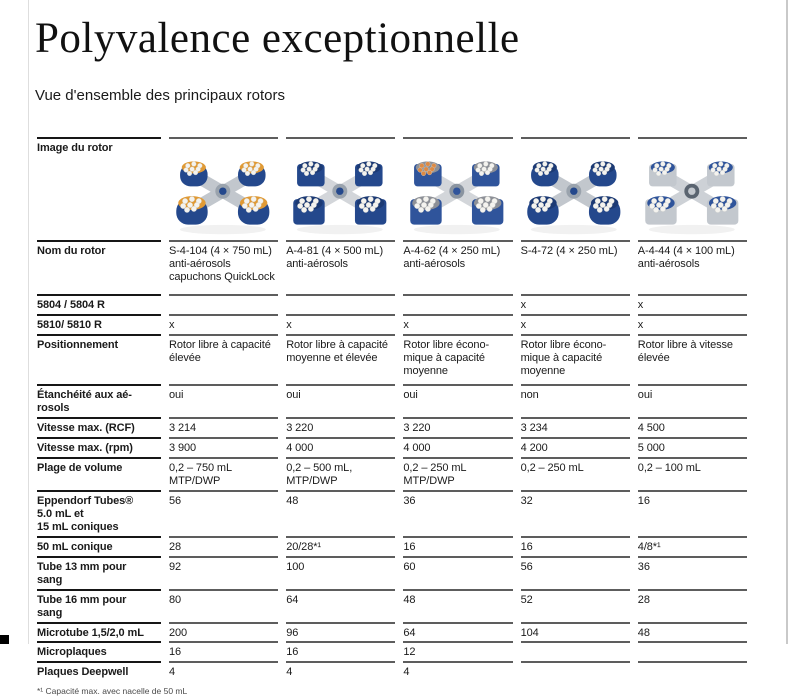  What do you see at coordinates (28, 322) in the screenshot?
I see `page-edge-left` at bounding box center [28, 322].